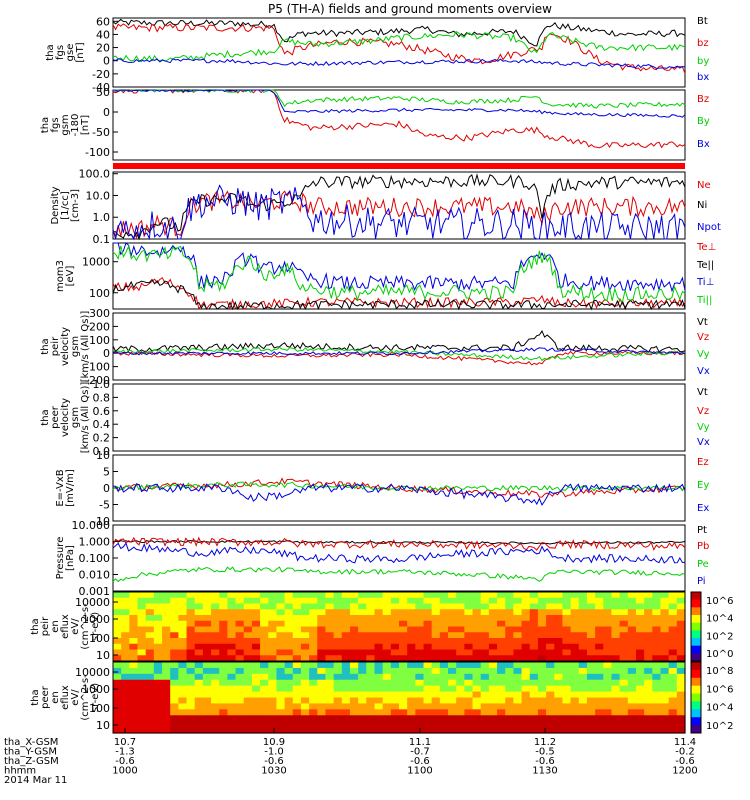 The image size is (750, 800). What do you see at coordinates (55, 124) in the screenshot?
I see `y-axis-label: fgs` at bounding box center [55, 124].